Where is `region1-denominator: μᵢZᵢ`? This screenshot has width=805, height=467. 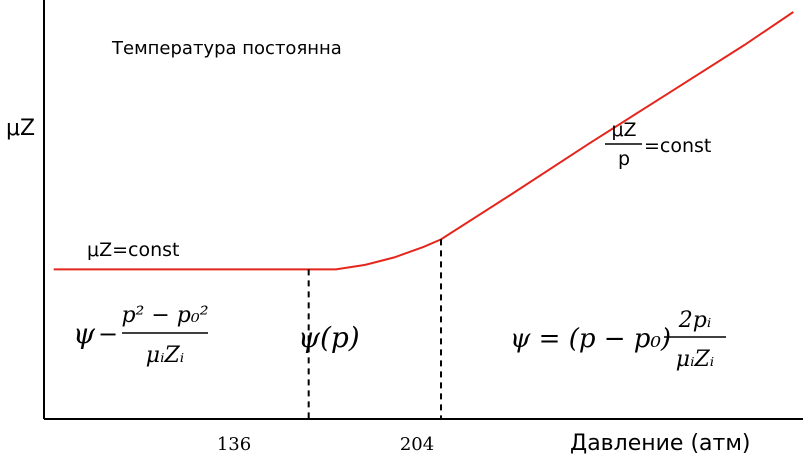
region1-denominator: μᵢZᵢ is located at coordinates (165, 355).